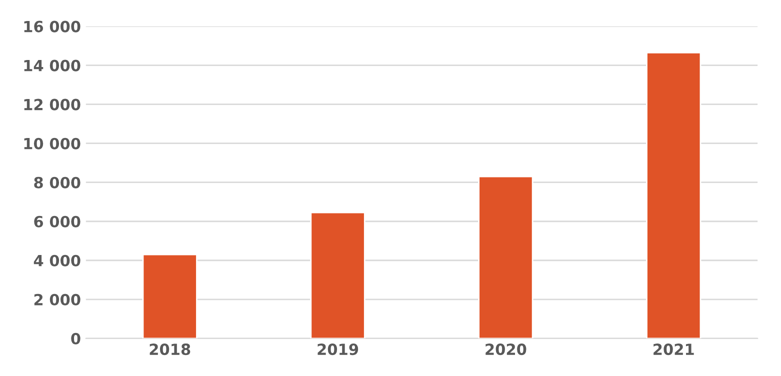 The height and width of the screenshot is (376, 781). What do you see at coordinates (52, 144) in the screenshot?
I see `y-tick-label: 10 000` at bounding box center [52, 144].